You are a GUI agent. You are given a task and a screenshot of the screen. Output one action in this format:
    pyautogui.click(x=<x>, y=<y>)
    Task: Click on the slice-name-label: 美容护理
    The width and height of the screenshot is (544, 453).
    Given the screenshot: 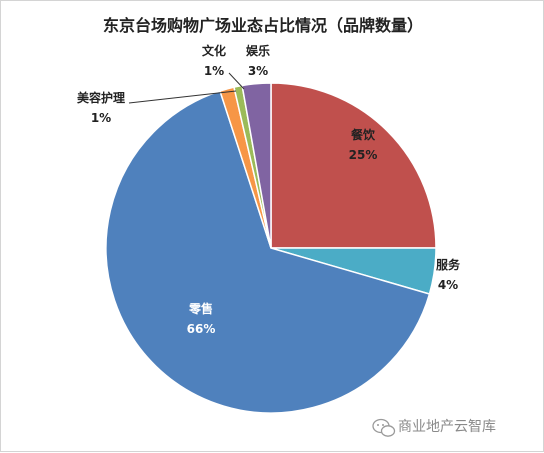 What is the action you would take?
    pyautogui.click(x=101, y=97)
    